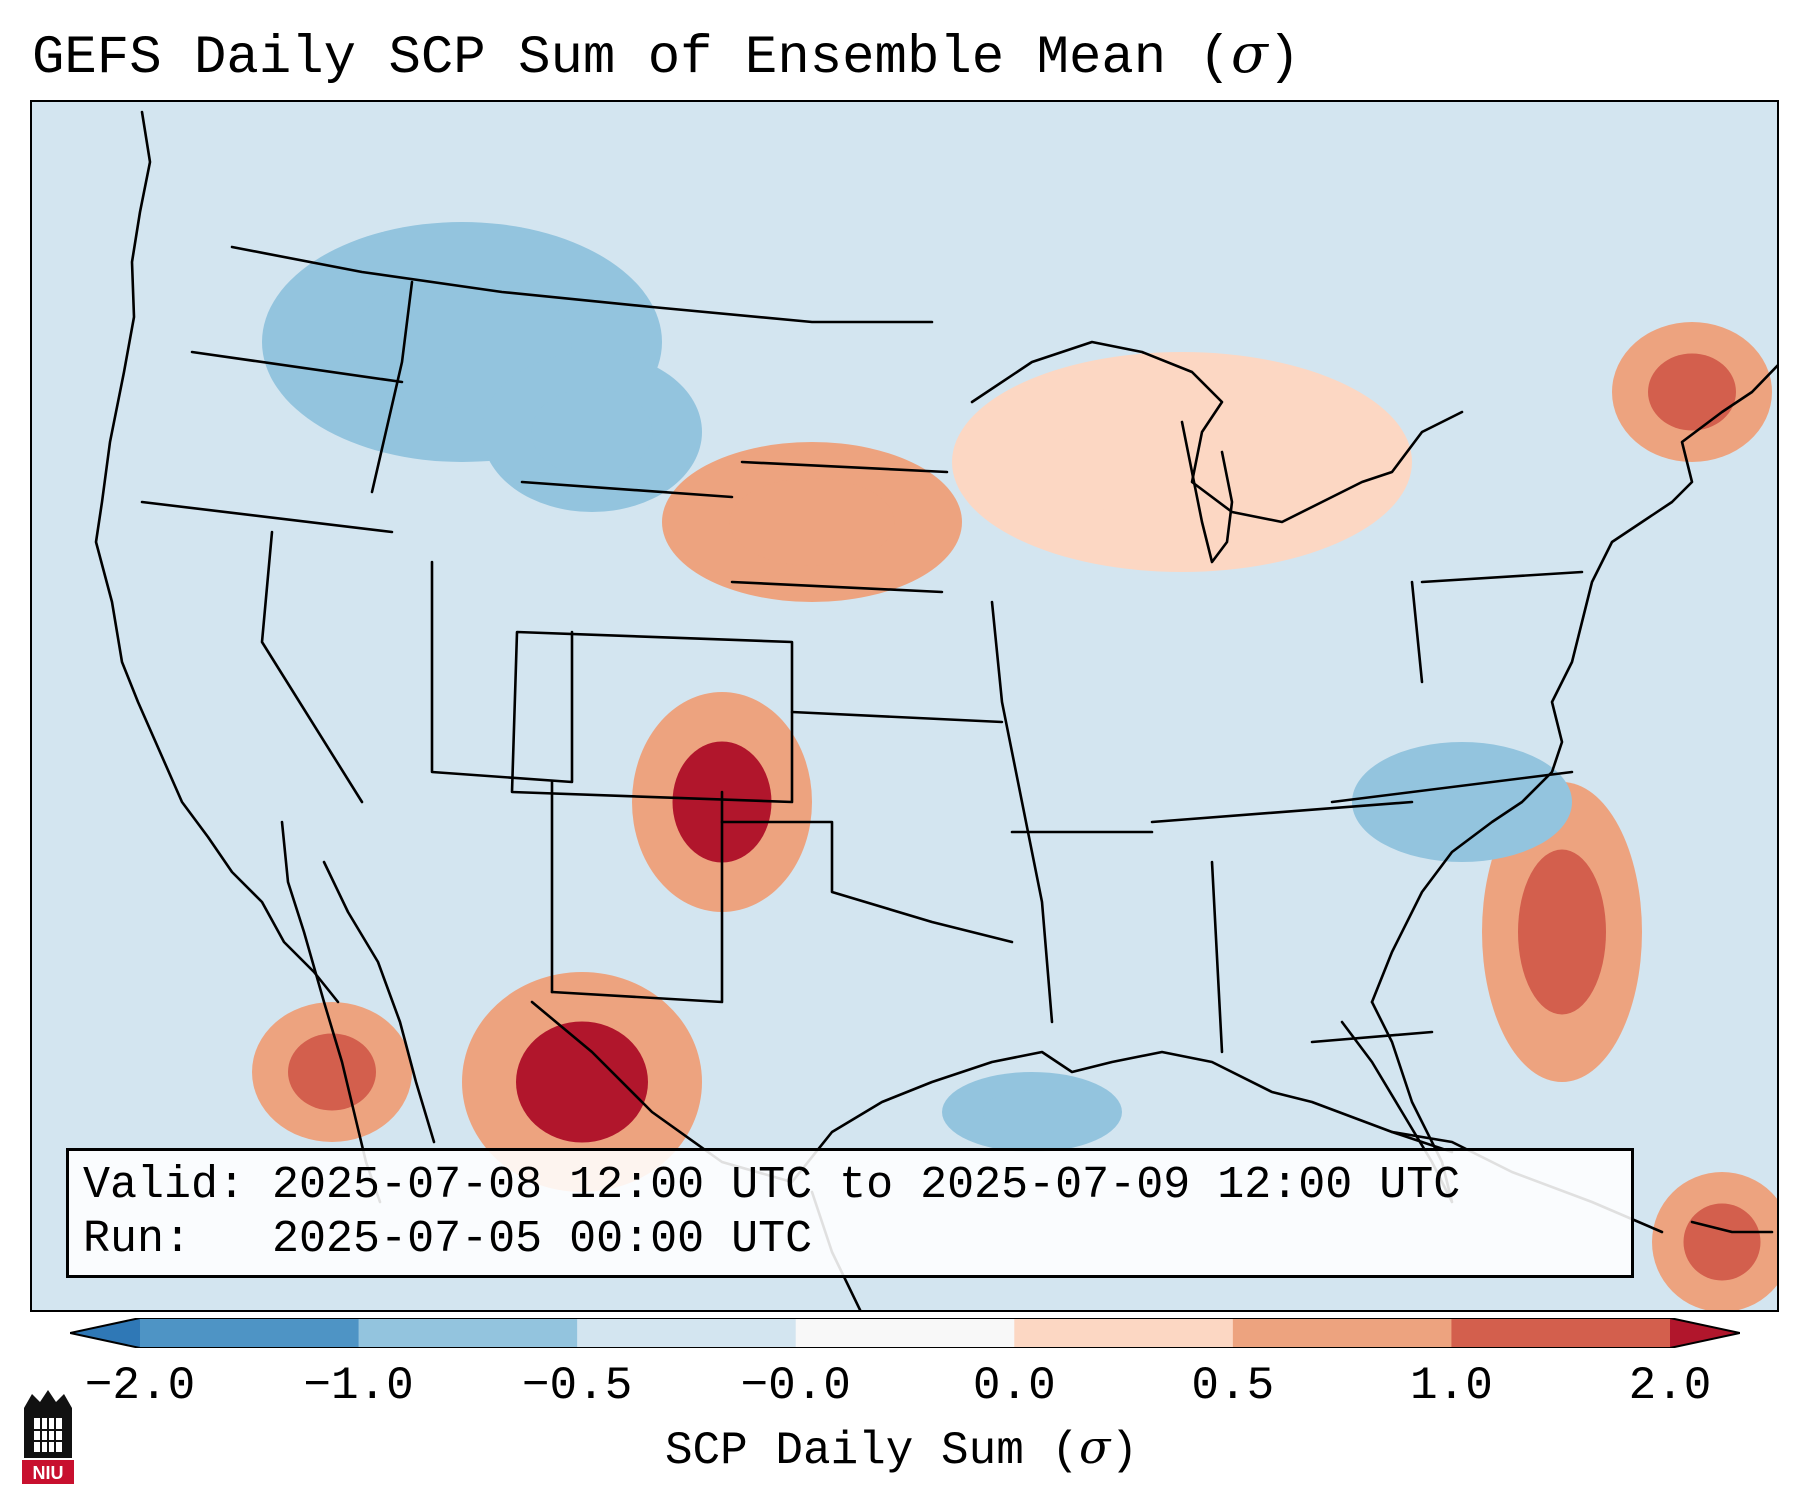 This screenshot has width=1803, height=1506. What do you see at coordinates (795, 1386) in the screenshot?
I see `colorbar-tick-label: −0.0` at bounding box center [795, 1386].